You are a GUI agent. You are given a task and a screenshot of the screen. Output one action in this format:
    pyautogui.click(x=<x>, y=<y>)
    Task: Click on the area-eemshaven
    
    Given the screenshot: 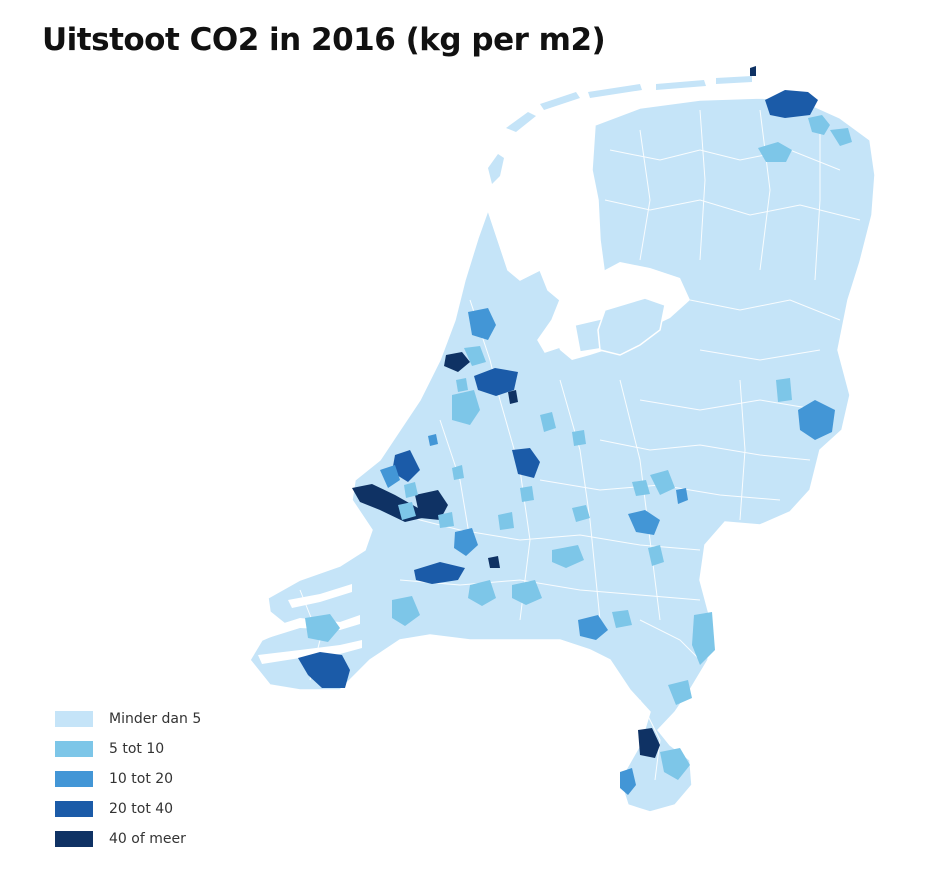 What is the action you would take?
    pyautogui.click(x=791, y=104)
    